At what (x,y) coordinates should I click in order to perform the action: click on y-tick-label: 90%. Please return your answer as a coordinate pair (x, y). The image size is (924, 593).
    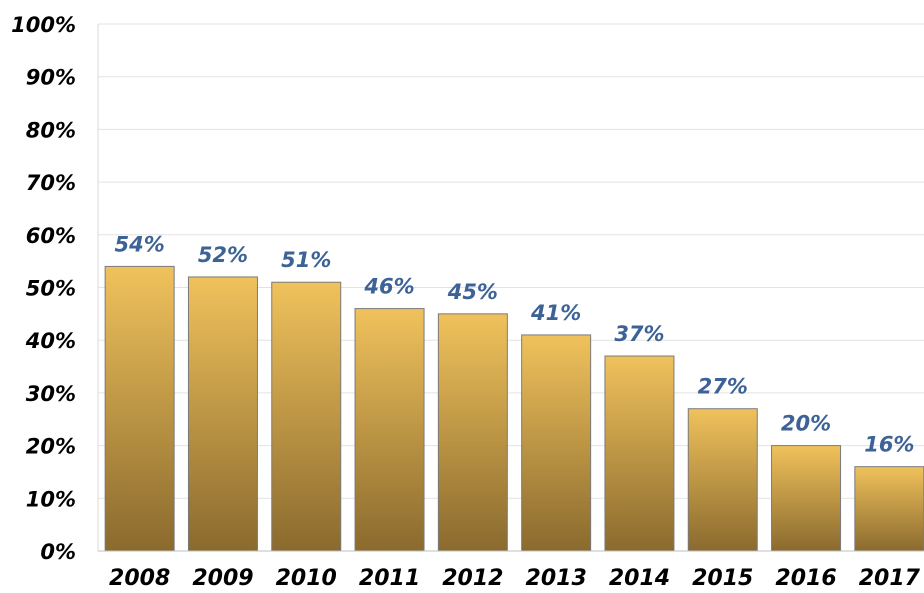
    Looking at the image, I should click on (51, 78).